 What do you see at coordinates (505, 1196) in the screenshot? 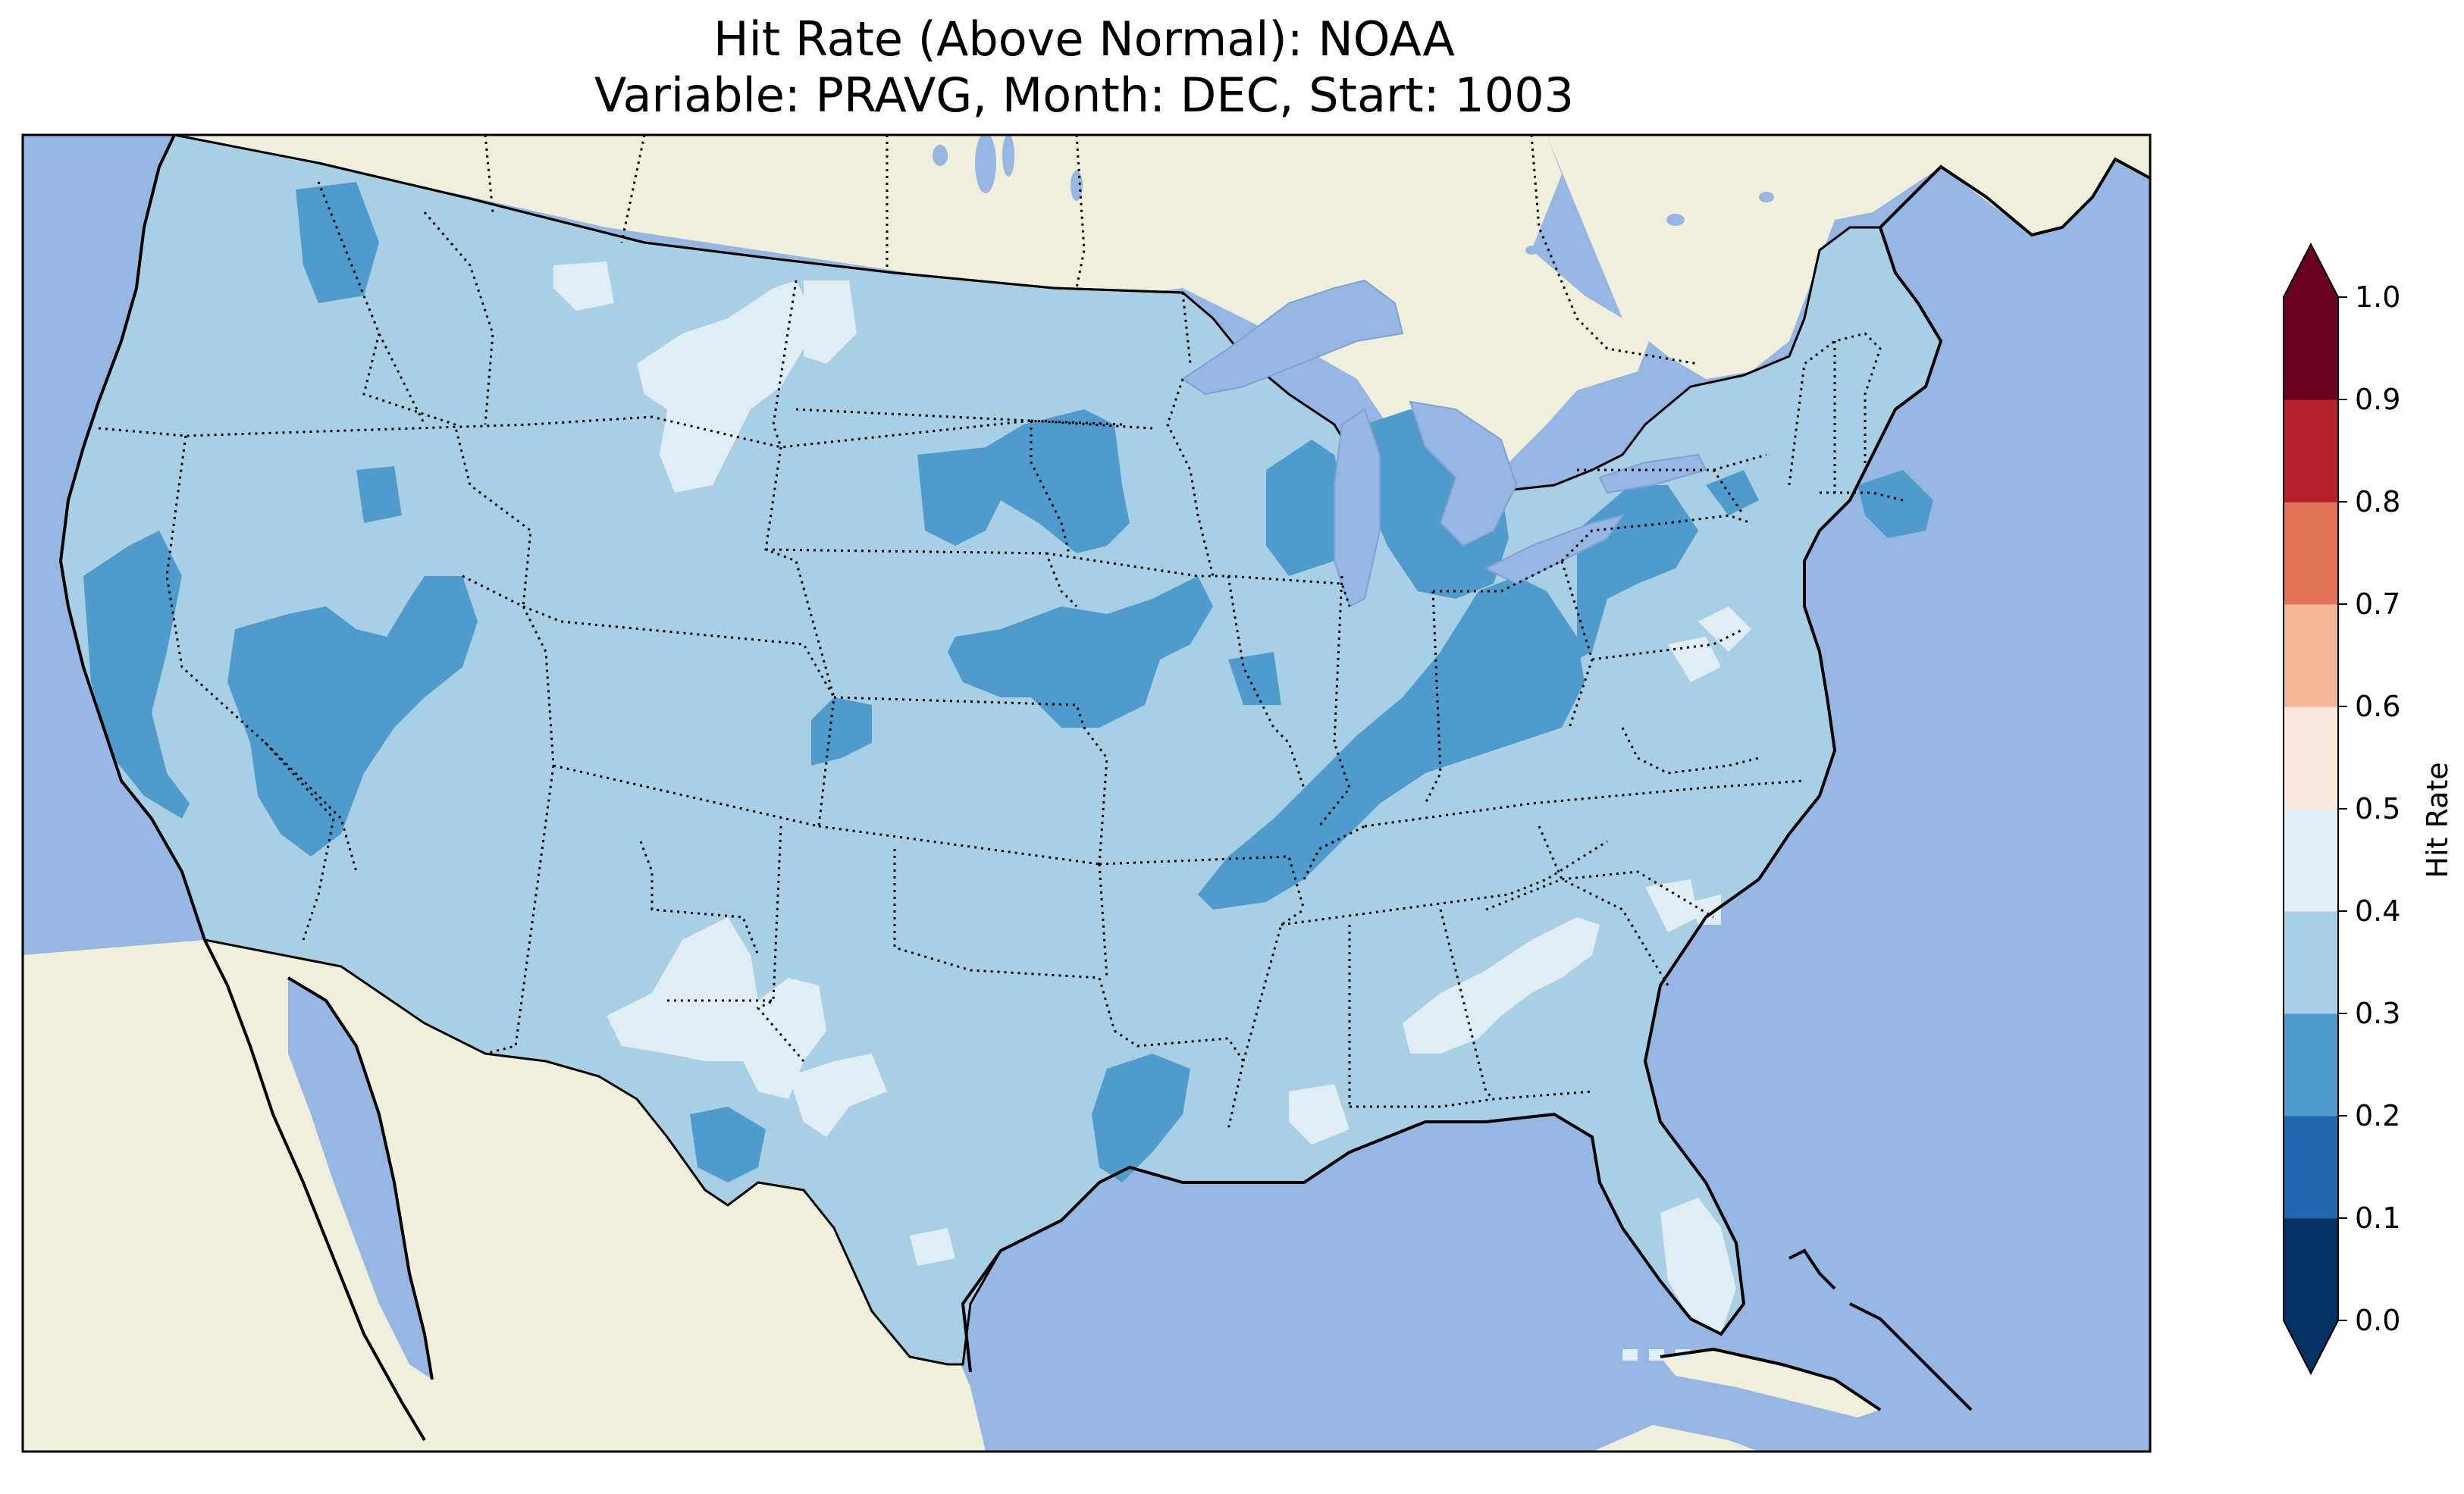
I see `mexico-land` at bounding box center [505, 1196].